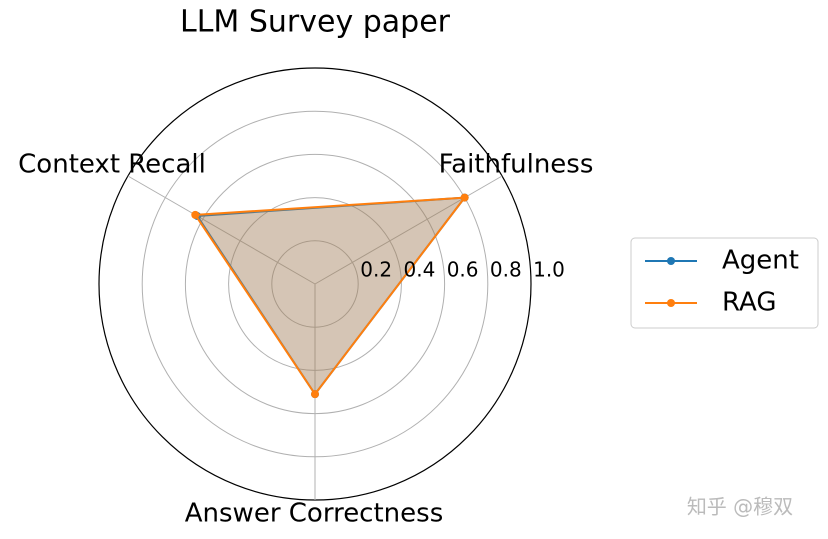  I want to click on r-tick-label: 0.8, so click(506, 270).